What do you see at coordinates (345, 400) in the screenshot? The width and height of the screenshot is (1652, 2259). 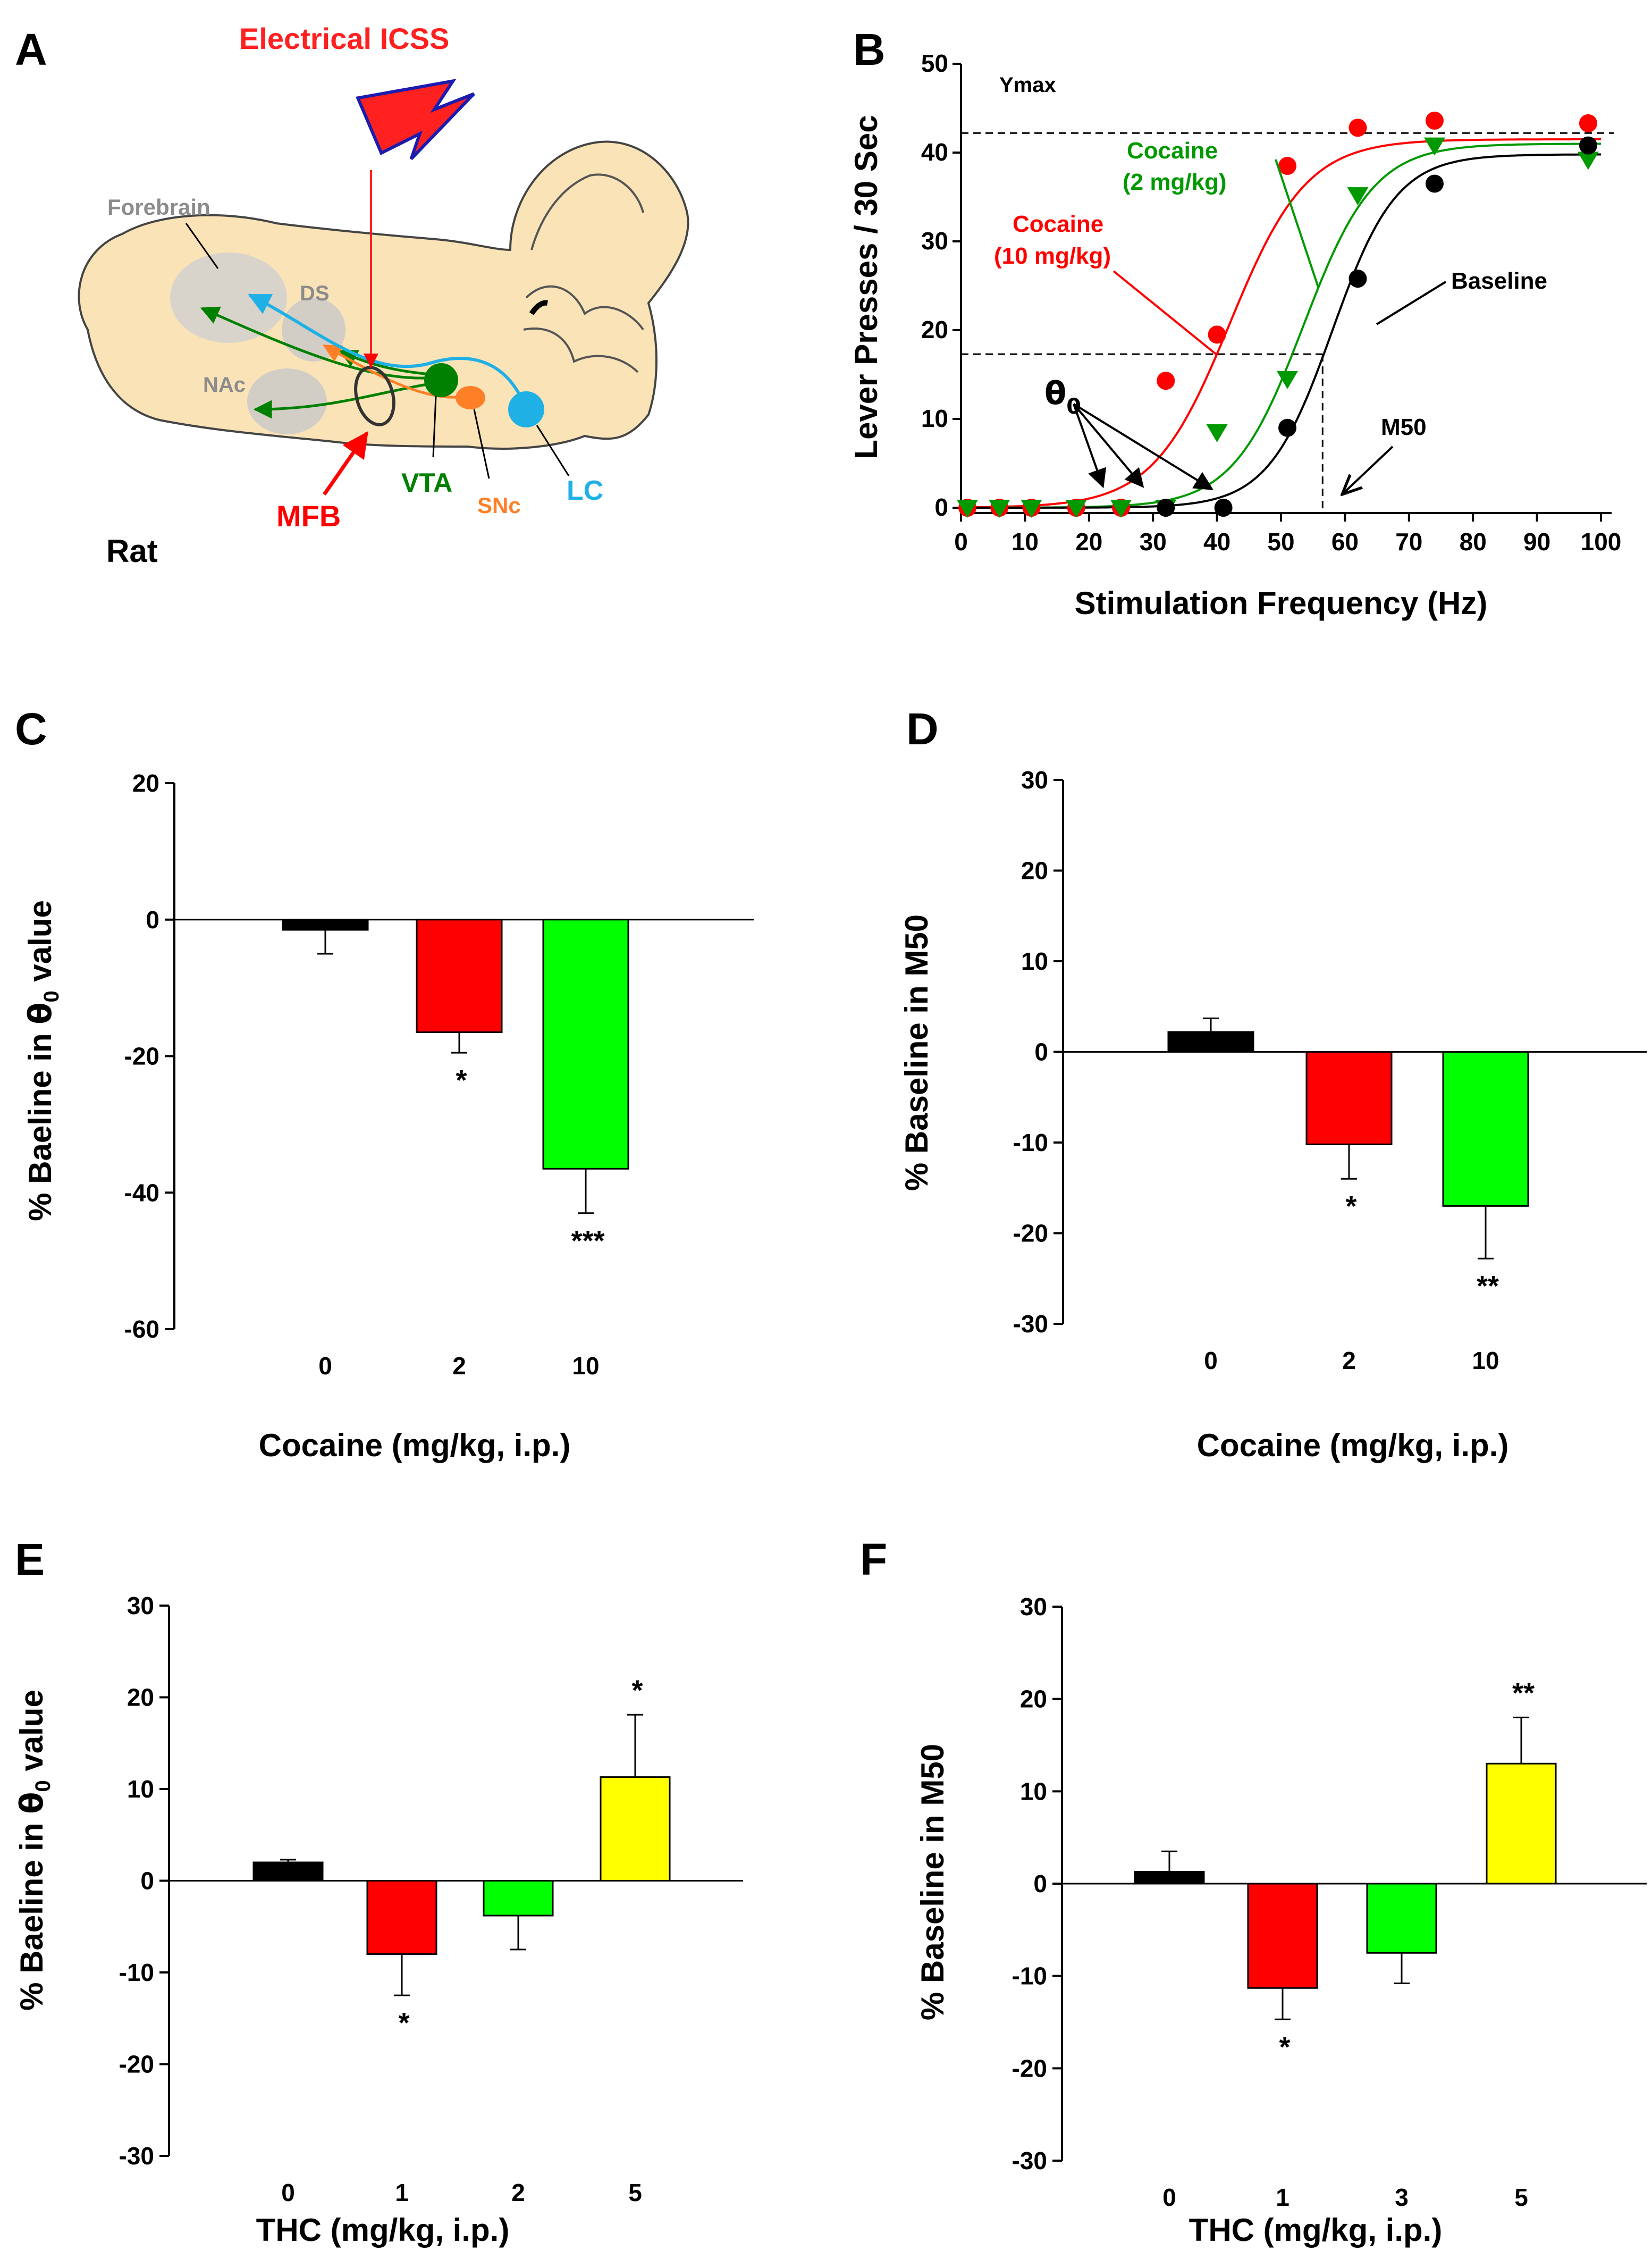 I see `vta-nac-pathway` at bounding box center [345, 400].